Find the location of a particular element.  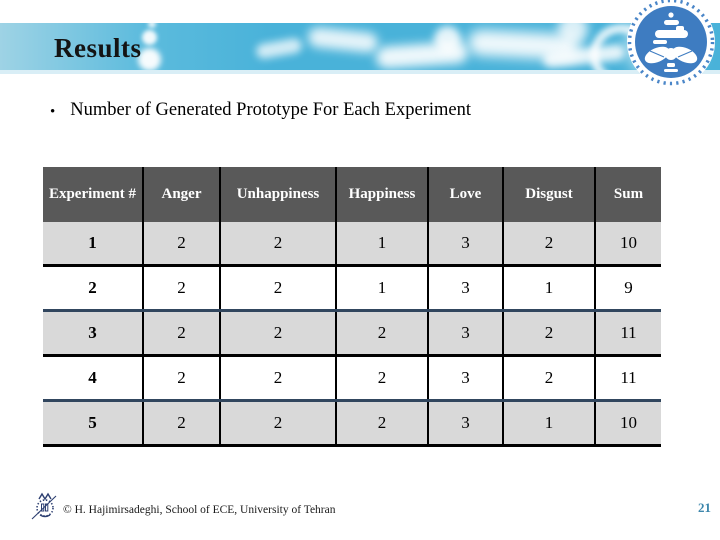

header-cell: Experiment # is located at coordinates (93, 194).